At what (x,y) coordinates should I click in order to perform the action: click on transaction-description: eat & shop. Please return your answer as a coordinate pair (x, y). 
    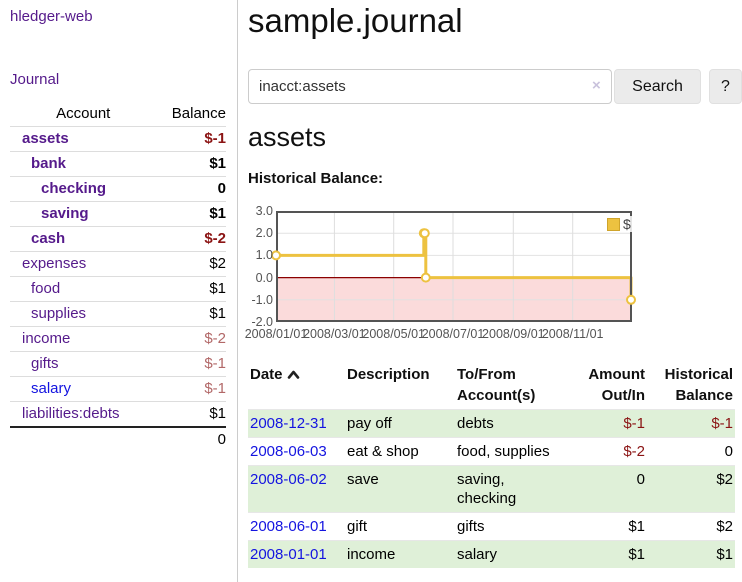
    Looking at the image, I should click on (383, 451).